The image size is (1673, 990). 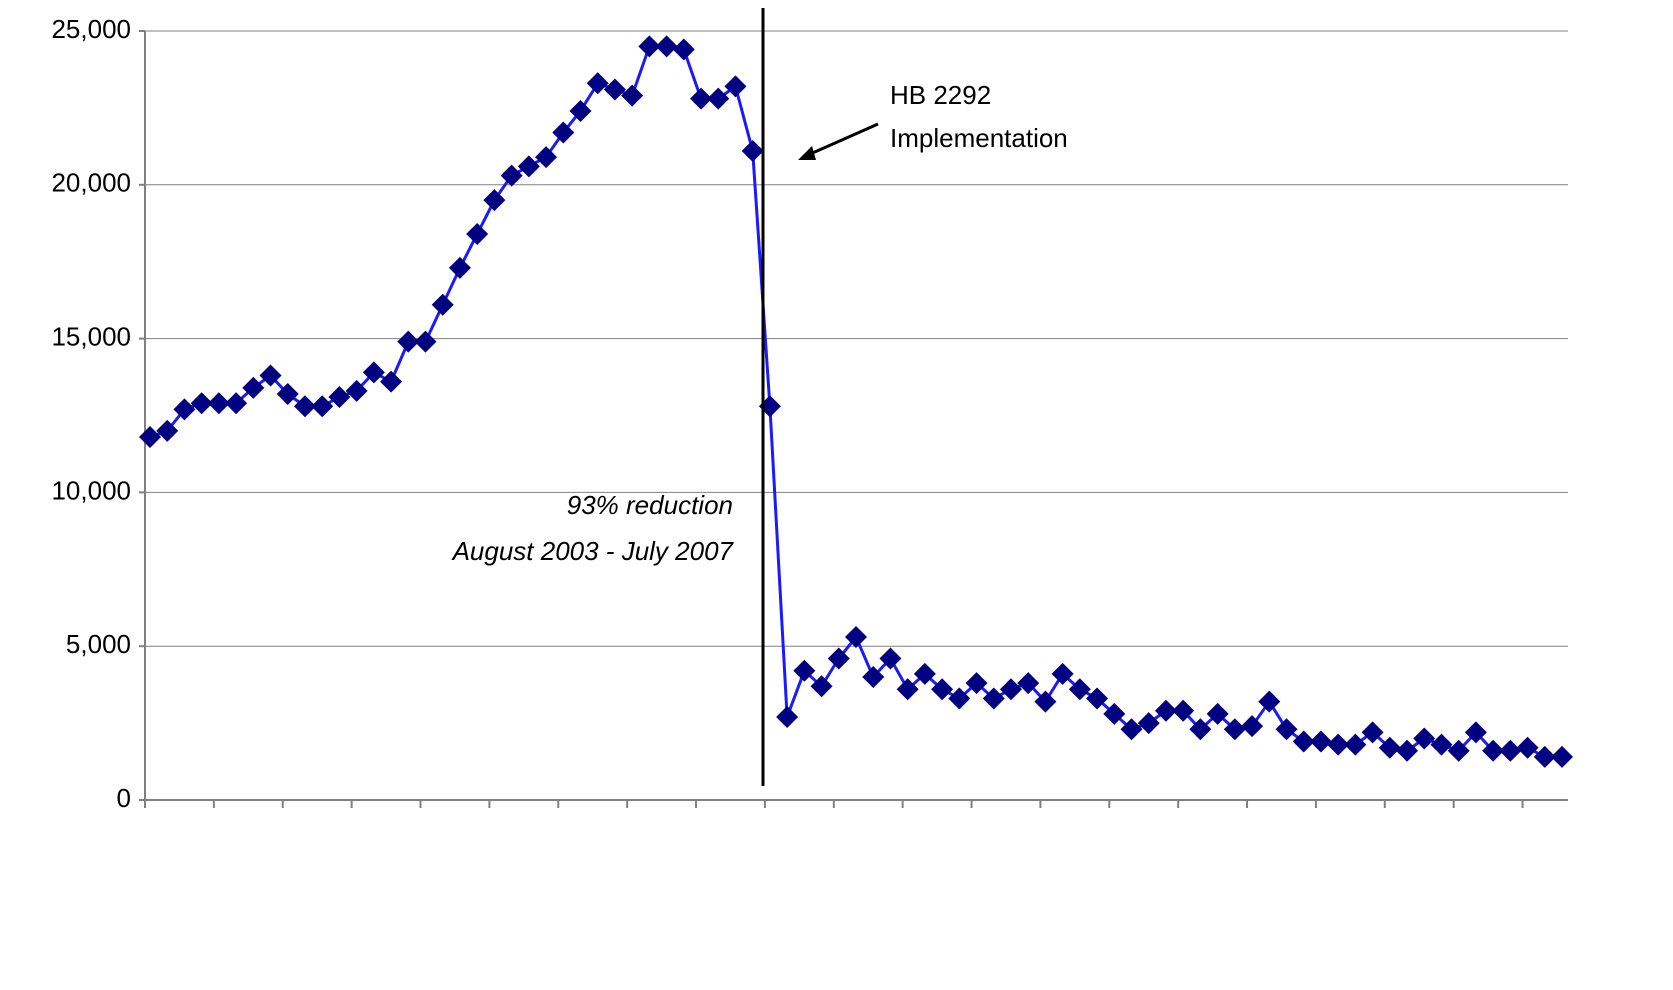 I want to click on y-tick-label: 20,000, so click(x=91, y=183).